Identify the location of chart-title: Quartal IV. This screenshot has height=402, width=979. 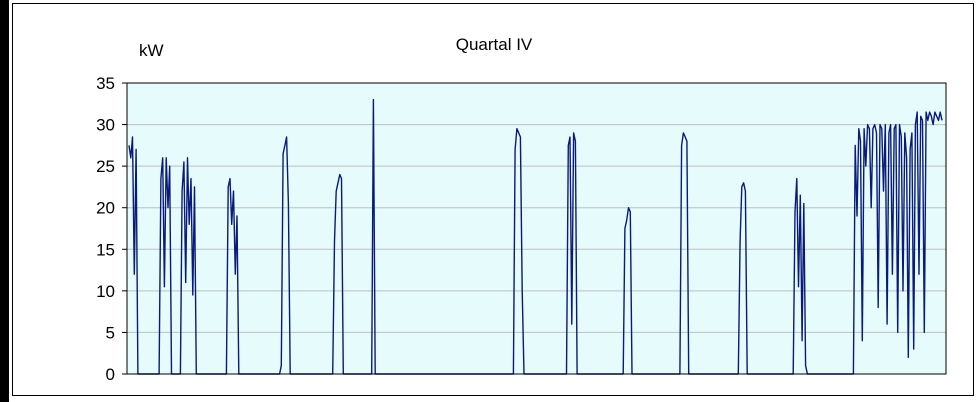
(494, 44).